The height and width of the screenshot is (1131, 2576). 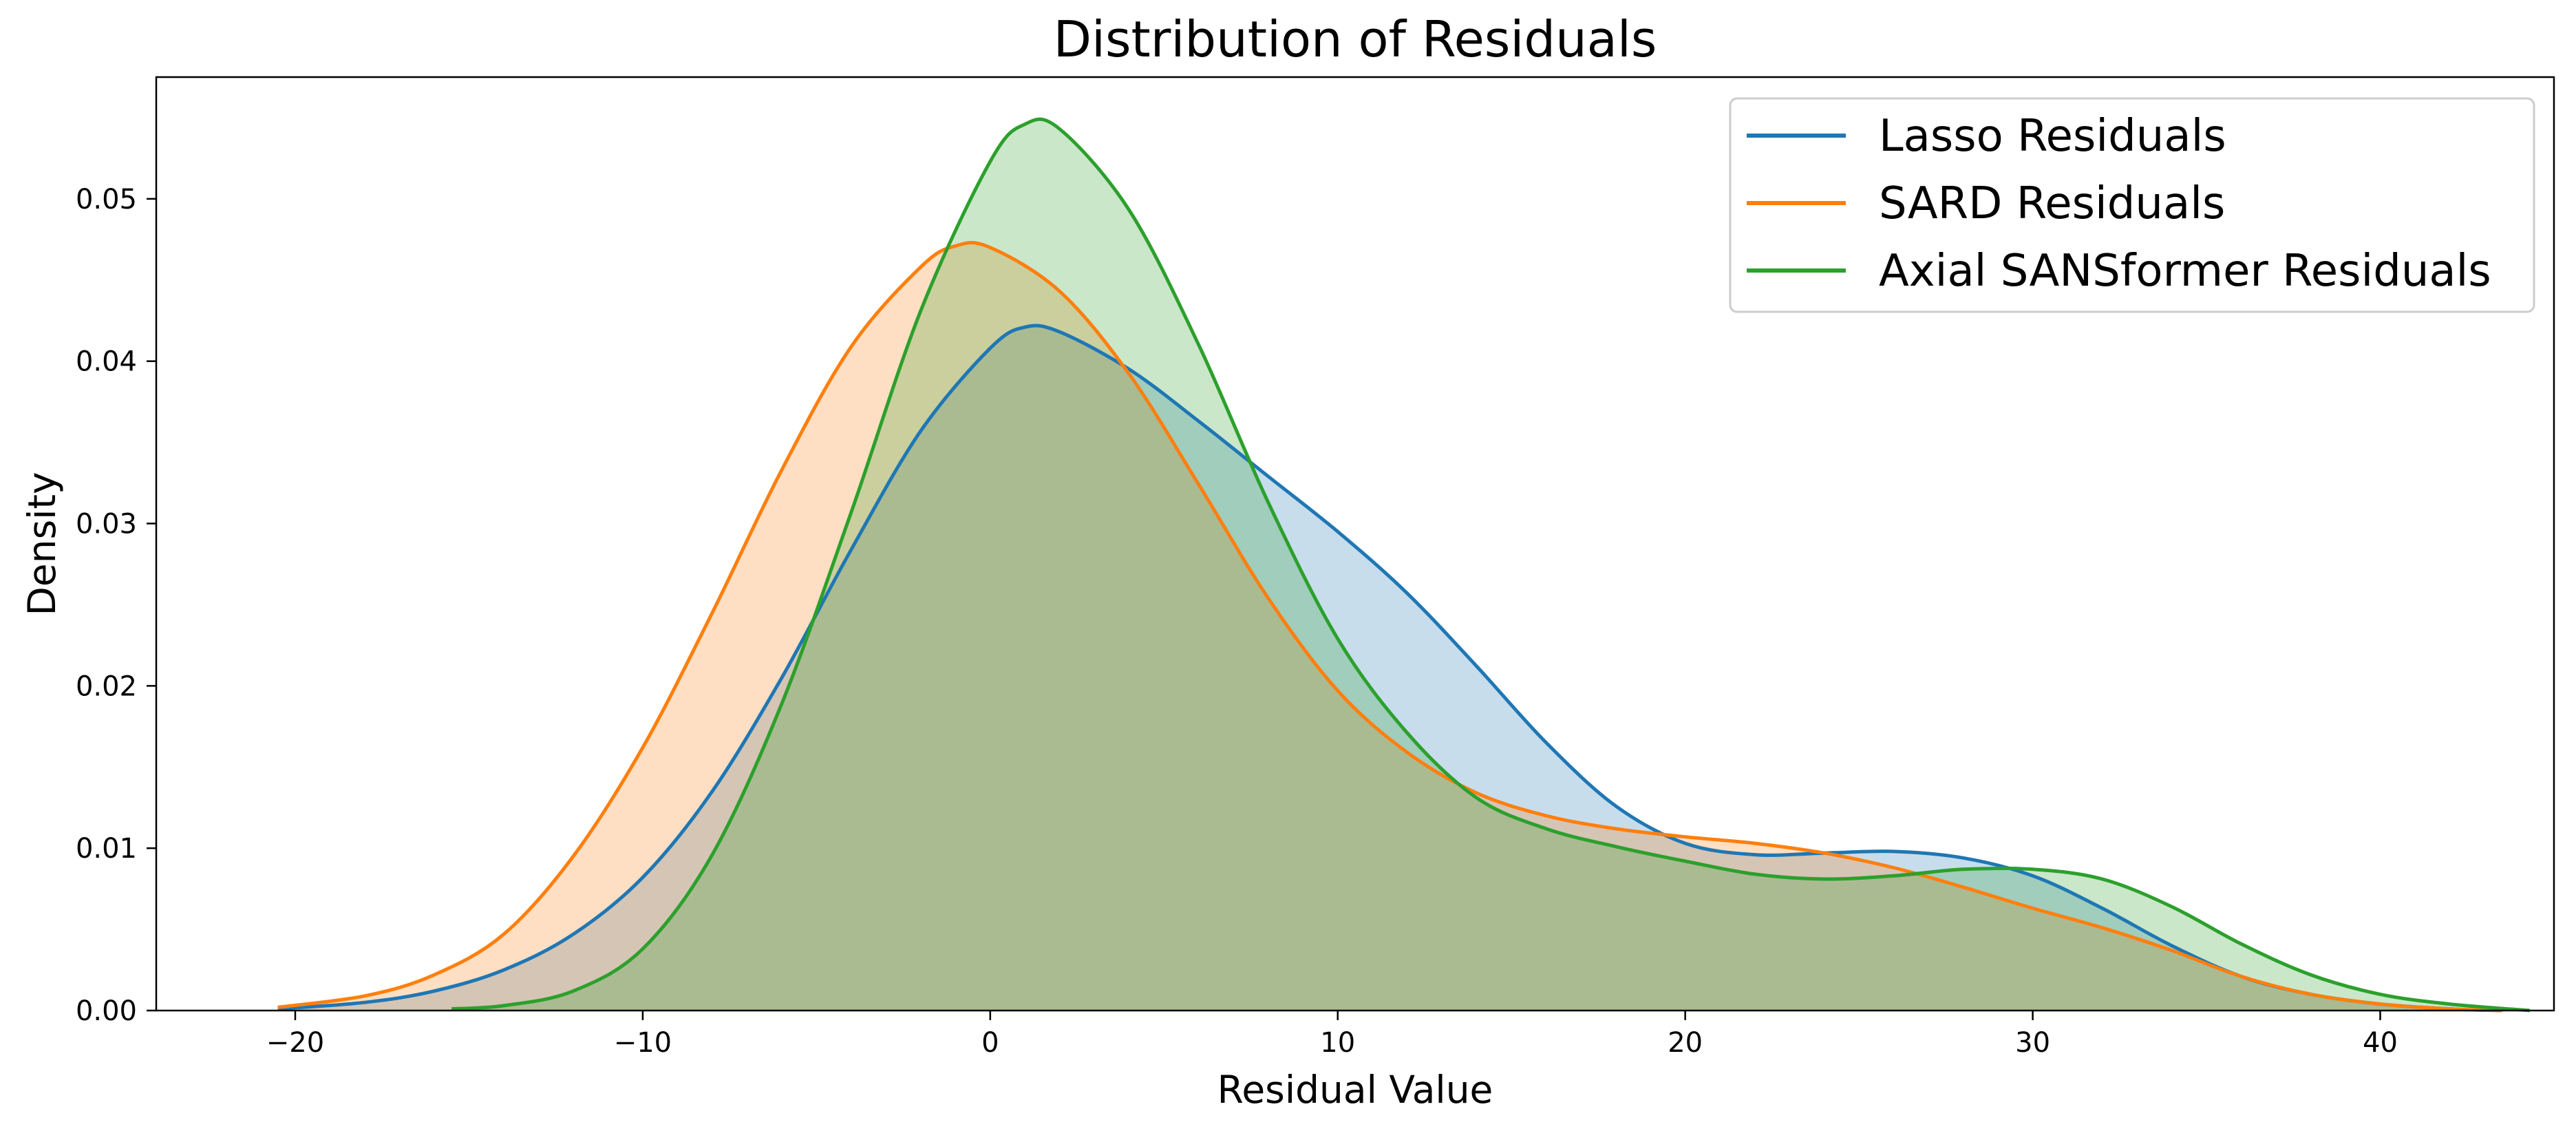 I want to click on x-tick-label: 10, so click(x=1337, y=1043).